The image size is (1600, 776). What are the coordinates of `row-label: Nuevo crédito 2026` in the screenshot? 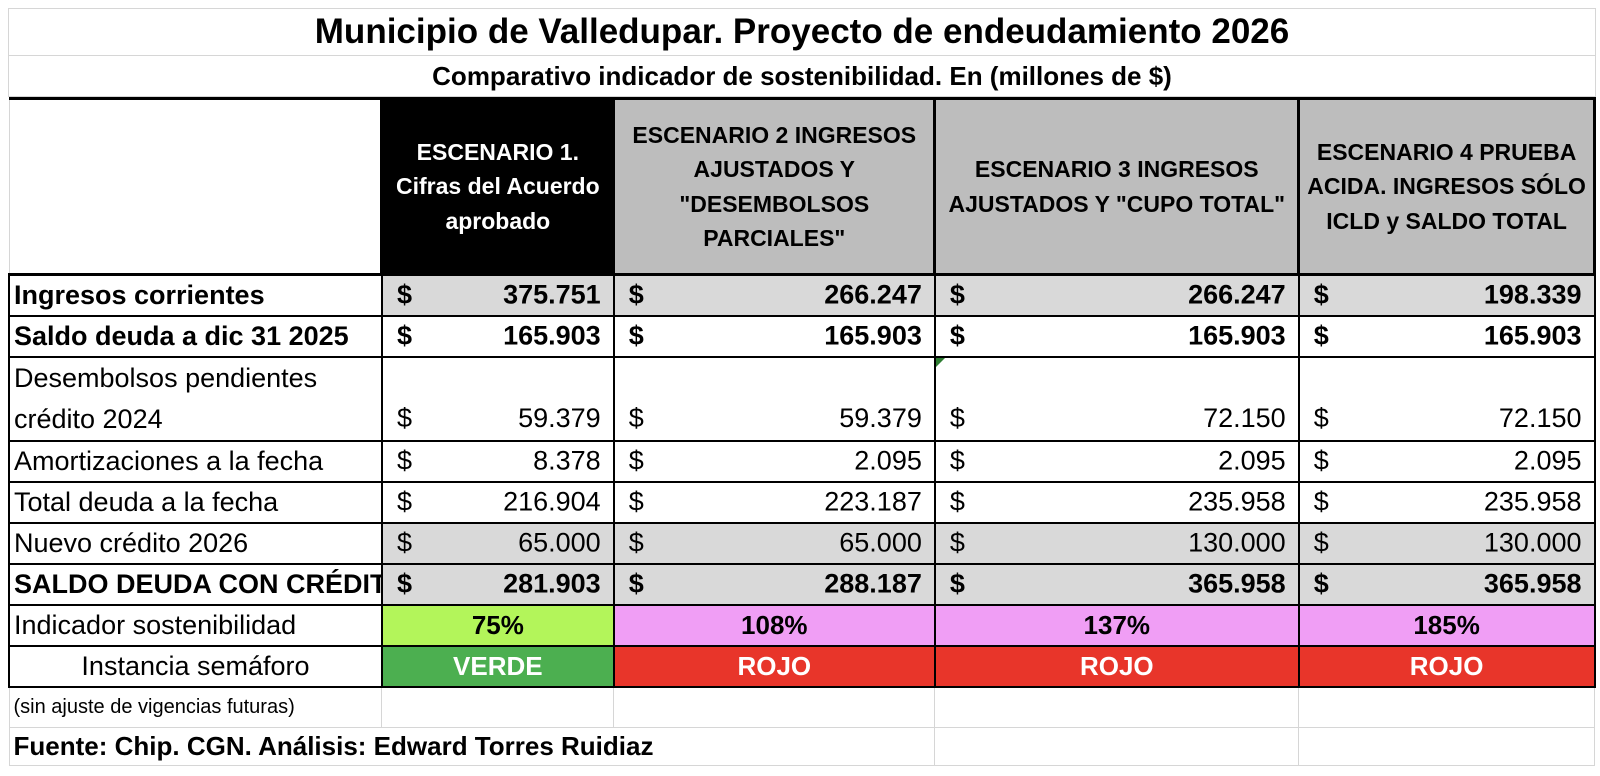 It's located at (195, 543).